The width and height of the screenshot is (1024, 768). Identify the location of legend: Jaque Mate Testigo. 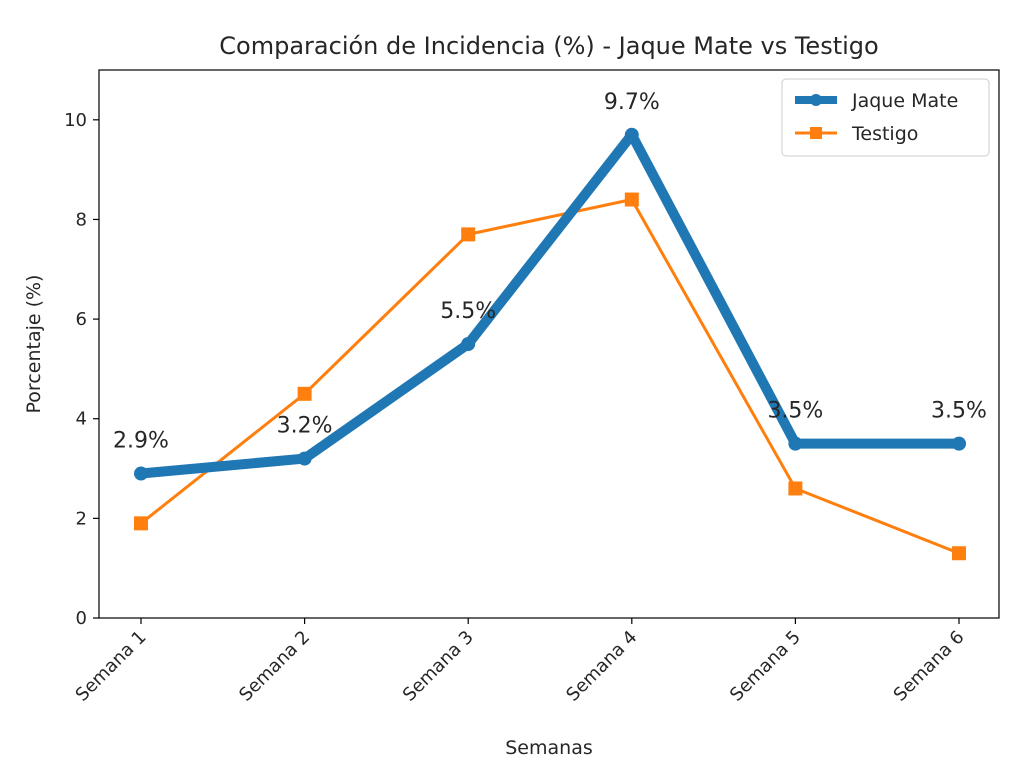
(885, 117).